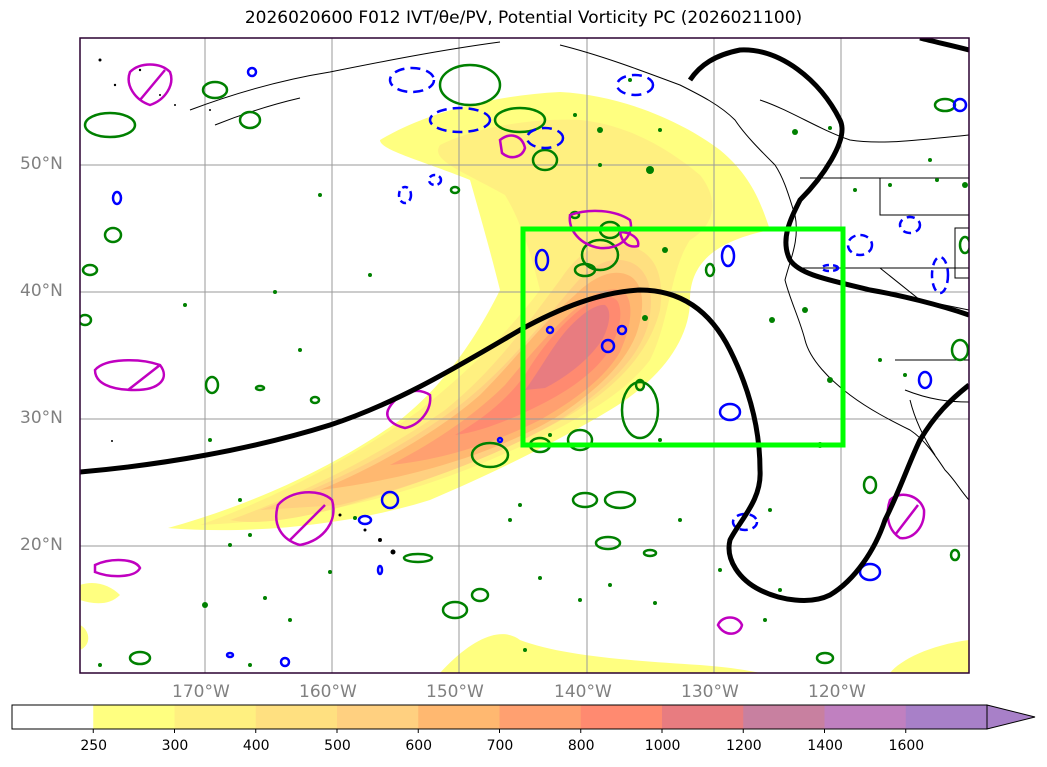 This screenshot has height=767, width=1047. What do you see at coordinates (256, 746) in the screenshot?
I see `colorbar-tick-label: 400` at bounding box center [256, 746].